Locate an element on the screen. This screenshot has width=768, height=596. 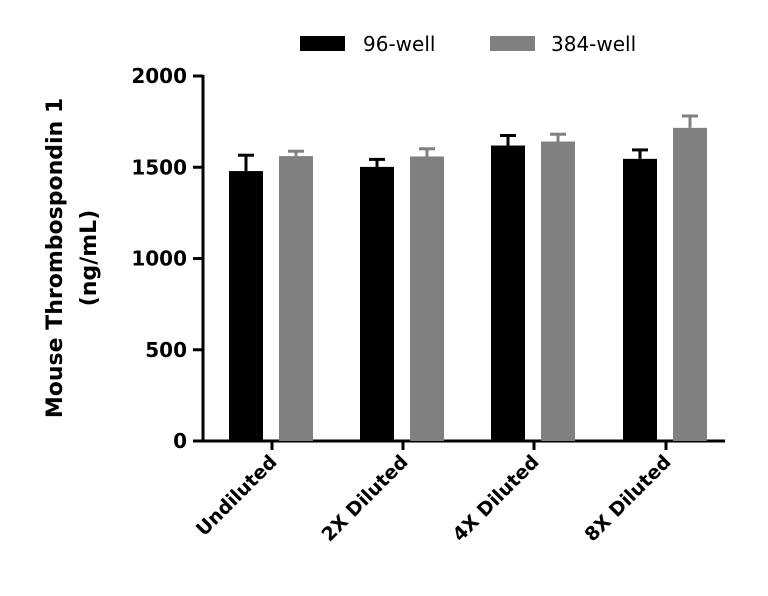
y-axis-label-line2: (ng/mL) is located at coordinates (89, 258).